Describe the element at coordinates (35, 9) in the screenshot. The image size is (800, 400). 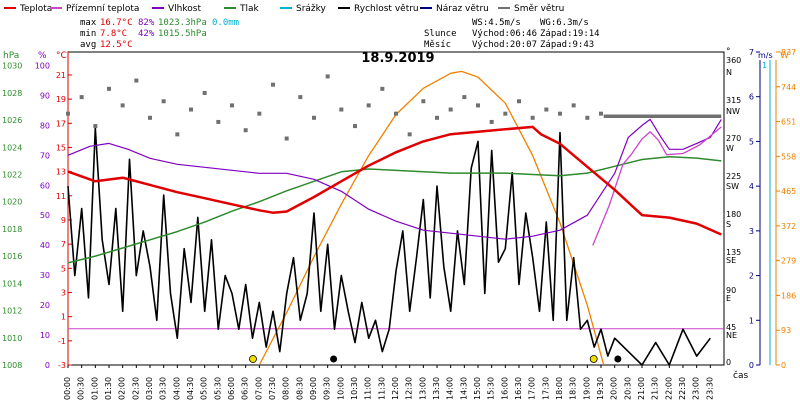
I see `legend-label-0: Teplota` at that location.